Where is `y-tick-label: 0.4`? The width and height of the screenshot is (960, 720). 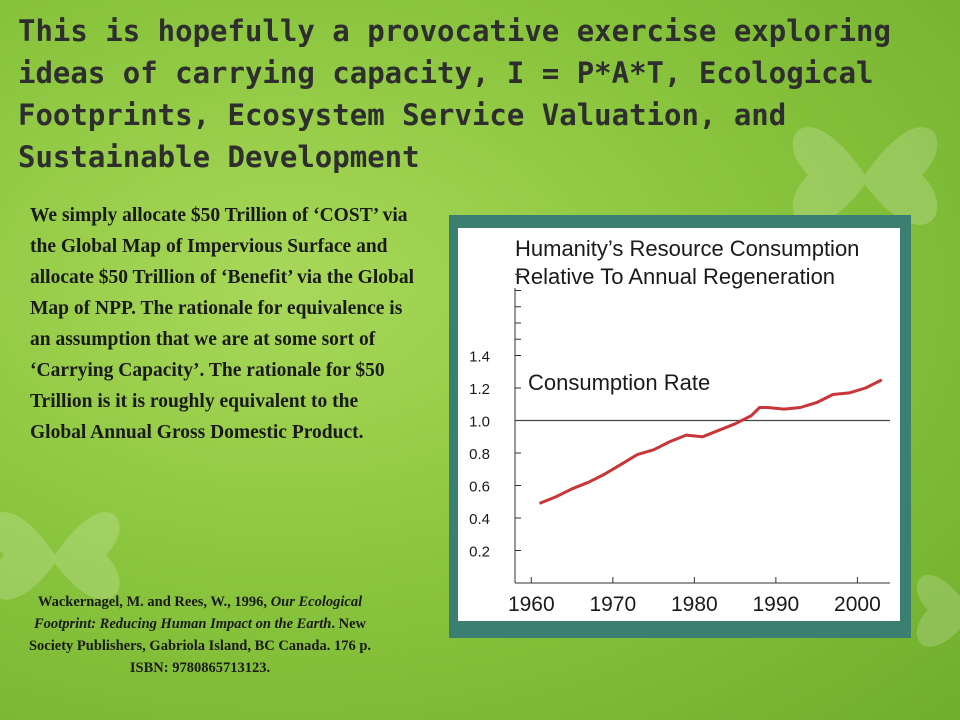
y-tick-label: 0.4 is located at coordinates (479, 519).